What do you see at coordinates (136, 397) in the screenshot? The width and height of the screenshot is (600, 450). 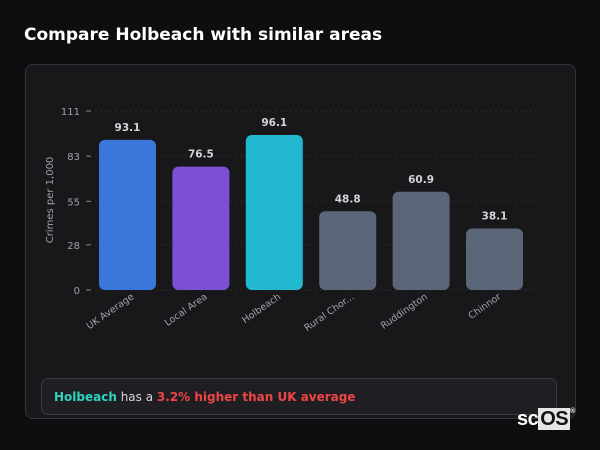 I see `summary-middle: has a` at bounding box center [136, 397].